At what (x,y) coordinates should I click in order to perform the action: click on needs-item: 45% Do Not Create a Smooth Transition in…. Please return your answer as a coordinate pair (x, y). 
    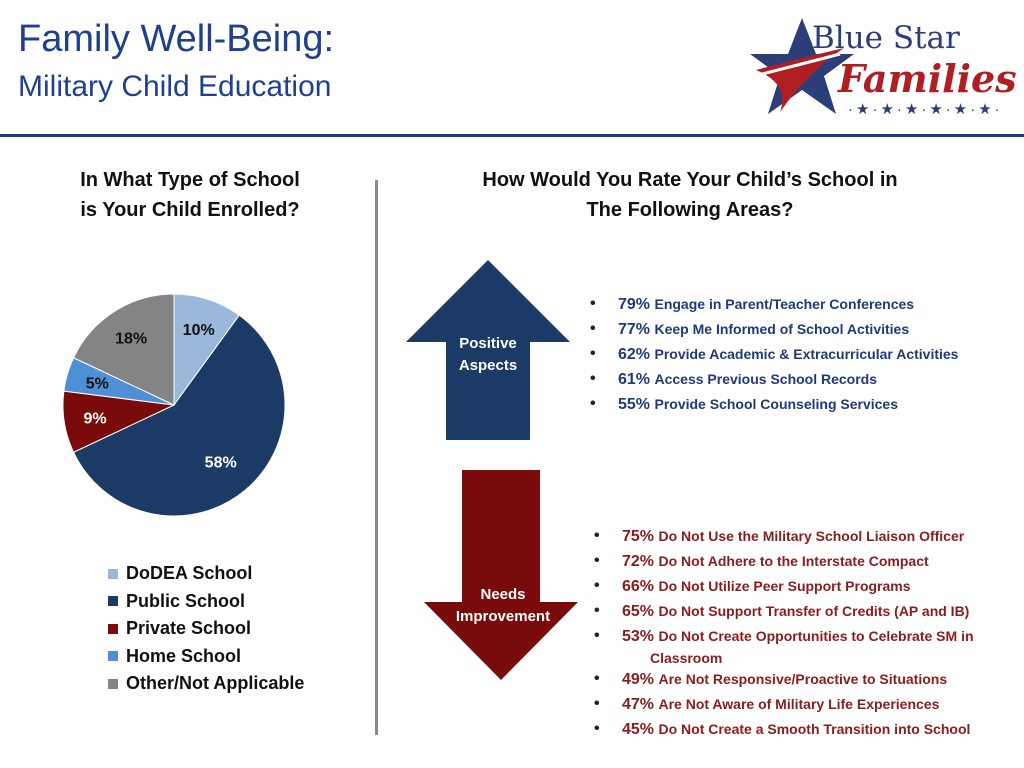
    Looking at the image, I should click on (784, 729).